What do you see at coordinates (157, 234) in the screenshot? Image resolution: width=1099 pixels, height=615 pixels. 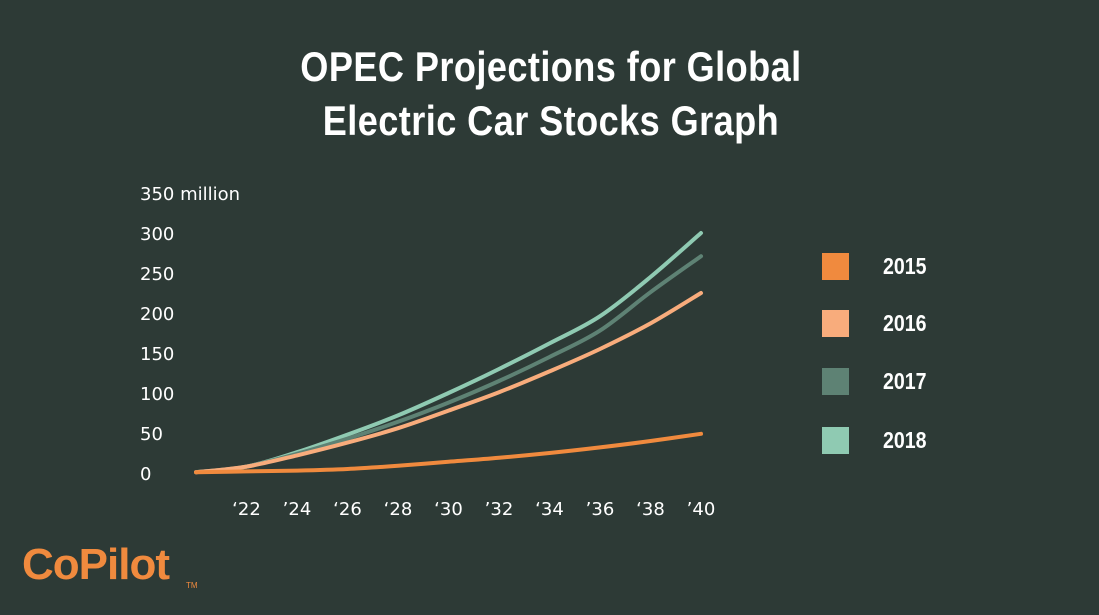 I see `y-tick-label: 300` at bounding box center [157, 234].